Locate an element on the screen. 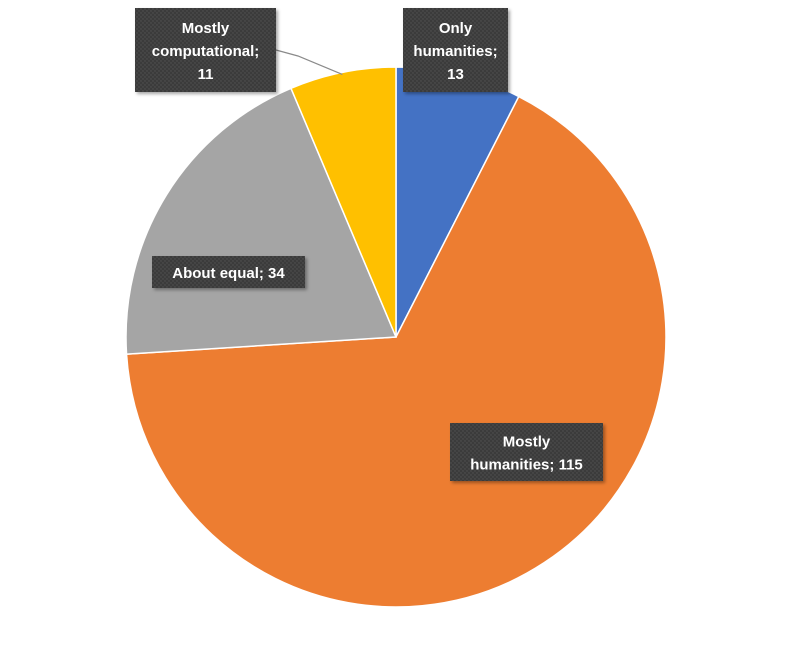 This screenshot has width=789, height=670. data-label-mostly-humanities: Mostly humanities; 115 is located at coordinates (526, 452).